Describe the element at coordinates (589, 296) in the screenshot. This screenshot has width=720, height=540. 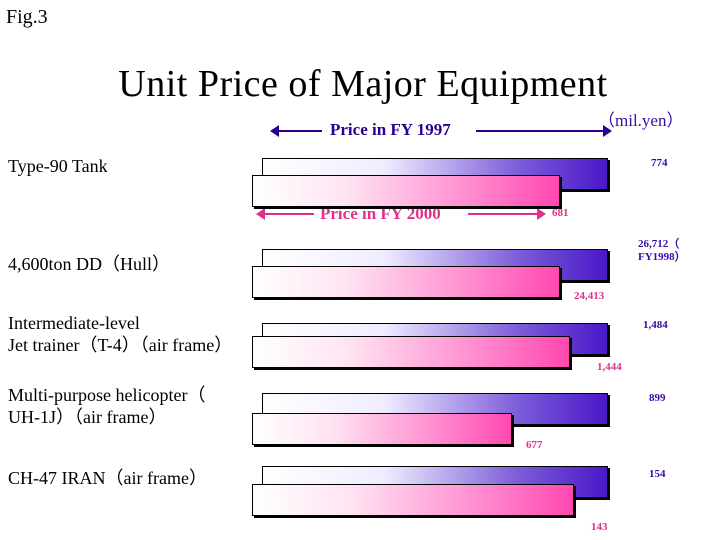
I see `value-label-fy2000: 24,413` at that location.